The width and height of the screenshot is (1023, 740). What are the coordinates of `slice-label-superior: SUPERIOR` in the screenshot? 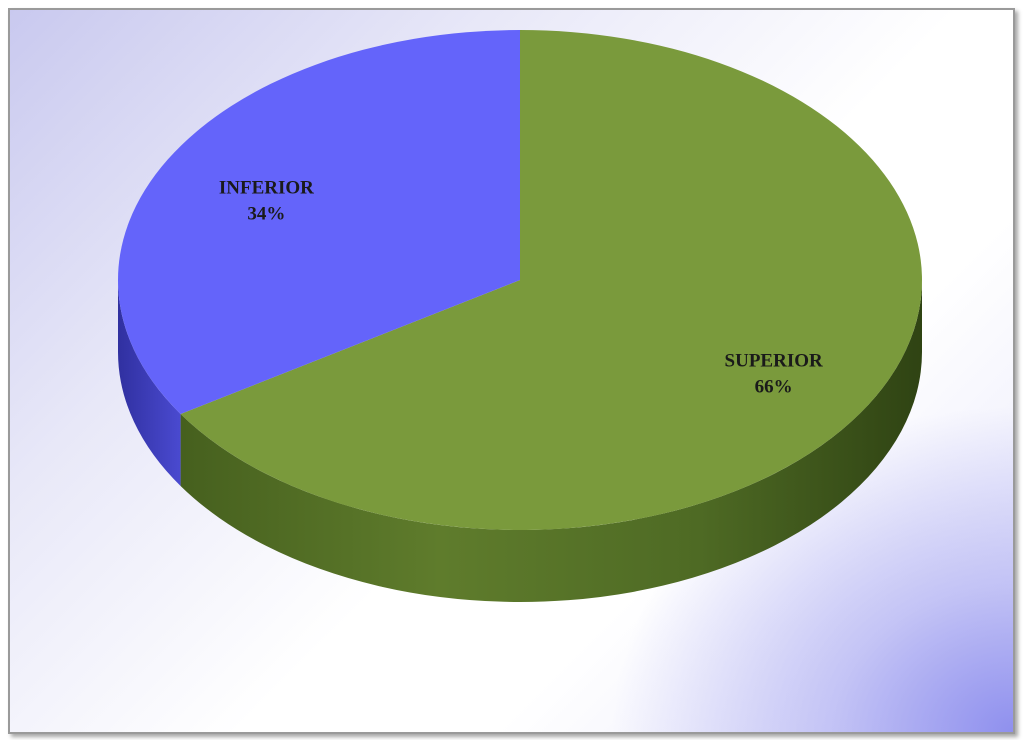 It's located at (774, 361).